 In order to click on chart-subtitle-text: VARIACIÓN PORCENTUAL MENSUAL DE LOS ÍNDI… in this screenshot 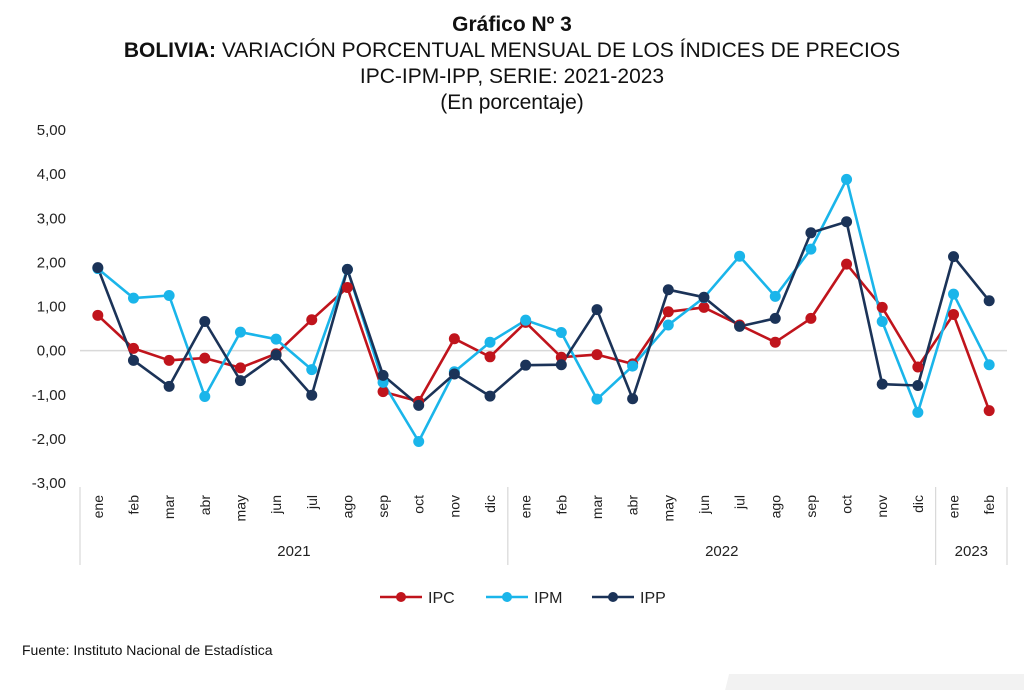, I will do `click(558, 50)`.